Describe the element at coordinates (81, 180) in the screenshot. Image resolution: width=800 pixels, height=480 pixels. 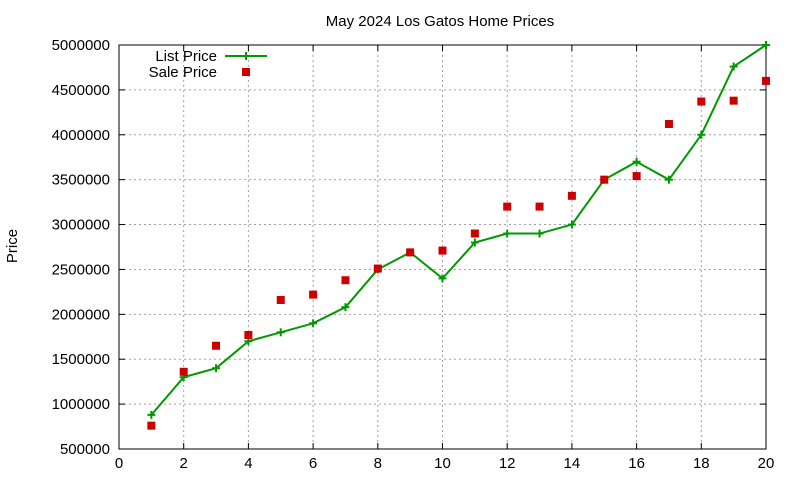
I see `y-tick-label: 3500000` at that location.